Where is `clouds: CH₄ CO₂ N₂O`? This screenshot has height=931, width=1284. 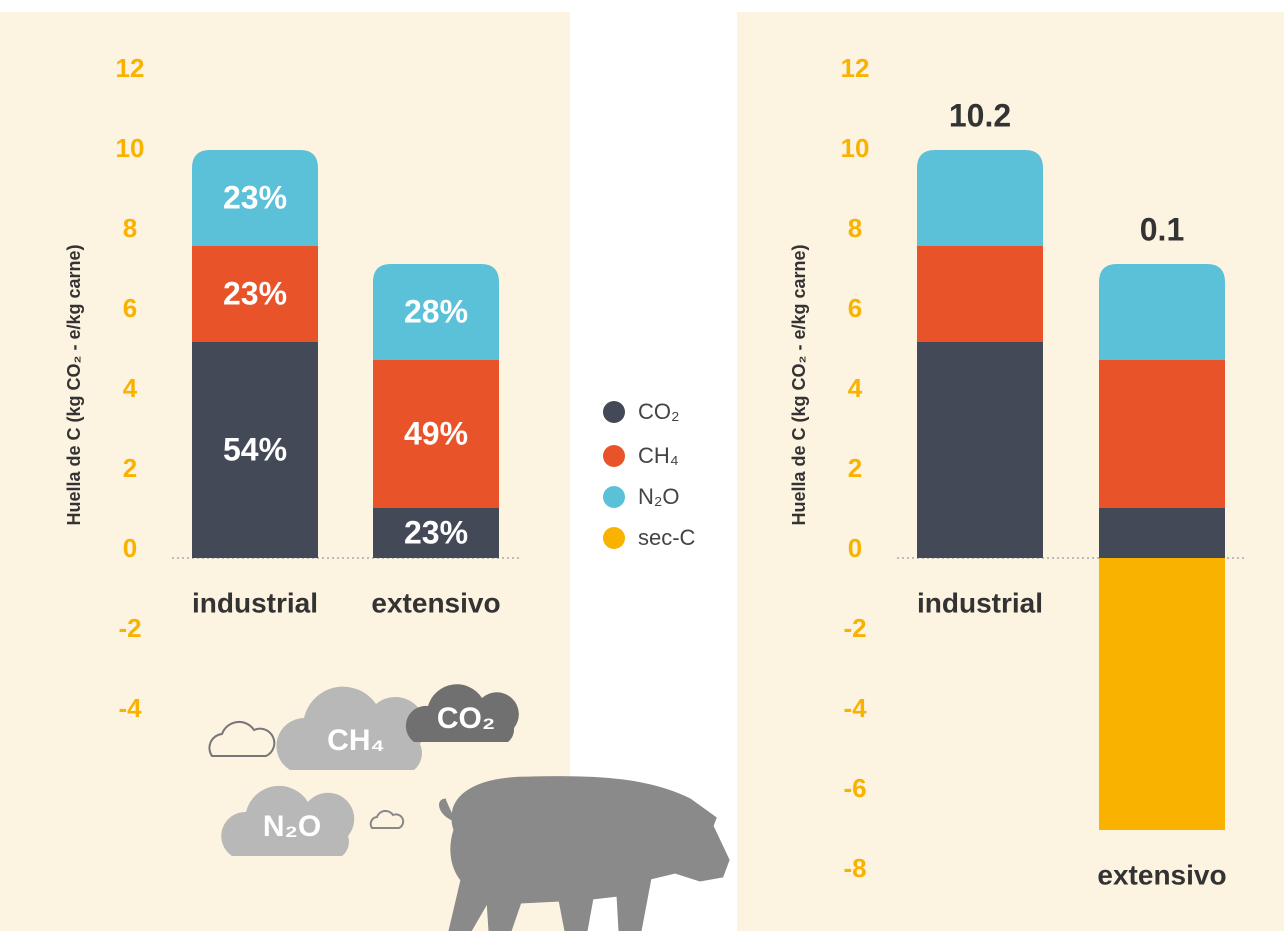 clouds: CH₄ CO₂ N₂O is located at coordinates (363, 770).